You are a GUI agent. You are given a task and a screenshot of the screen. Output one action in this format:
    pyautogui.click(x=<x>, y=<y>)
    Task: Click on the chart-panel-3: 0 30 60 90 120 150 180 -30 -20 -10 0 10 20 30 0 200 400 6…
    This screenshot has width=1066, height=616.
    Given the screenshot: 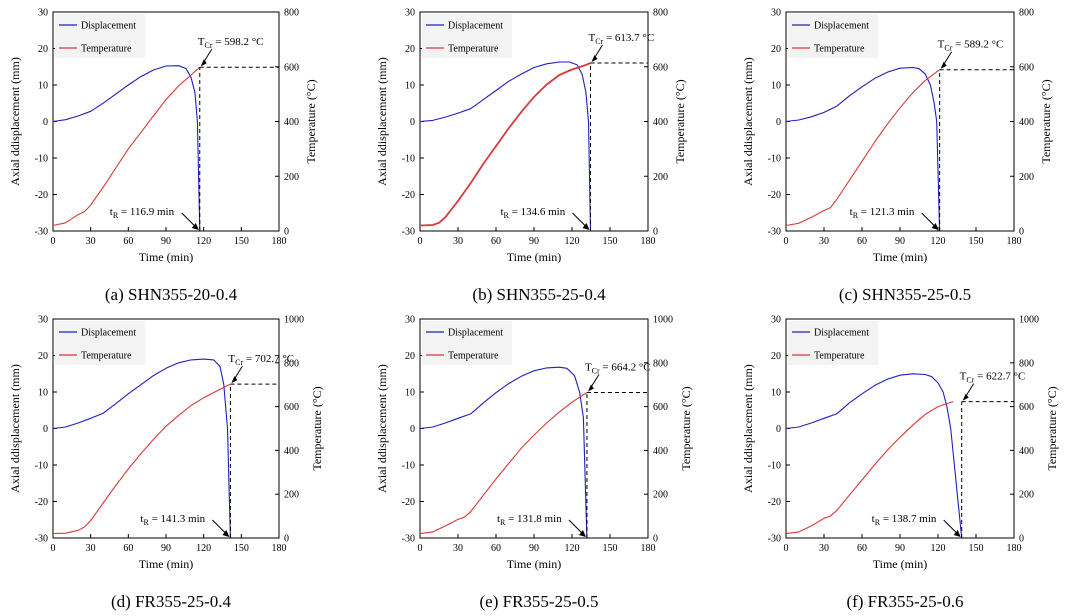 What is the action you would take?
    pyautogui.click(x=897, y=156)
    